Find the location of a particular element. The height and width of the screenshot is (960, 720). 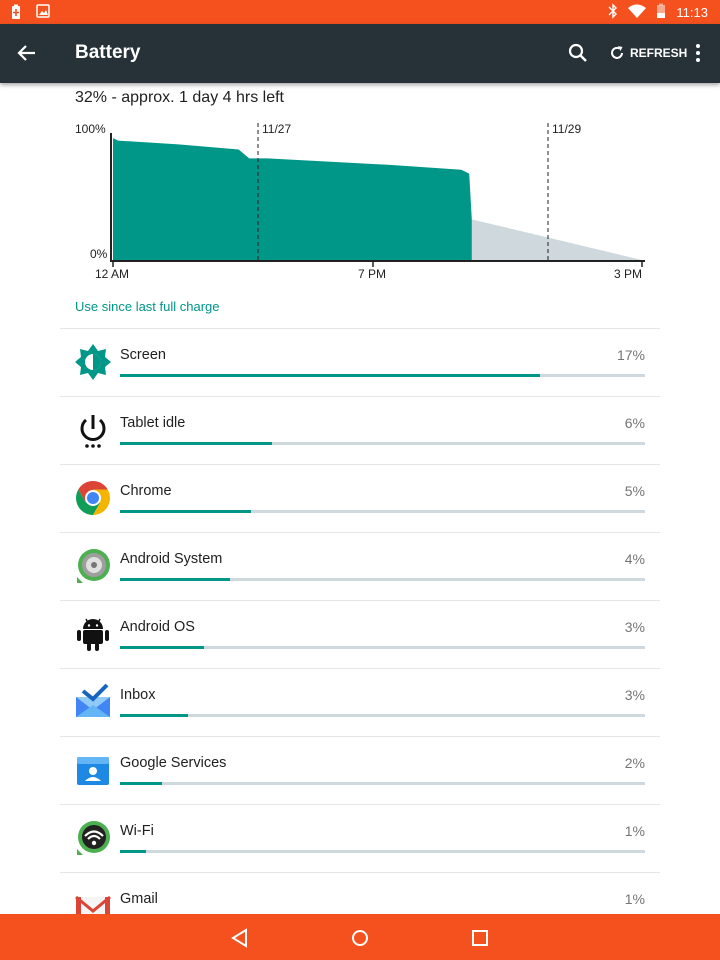

refresh-button: REFRESH is located at coordinates (647, 53).